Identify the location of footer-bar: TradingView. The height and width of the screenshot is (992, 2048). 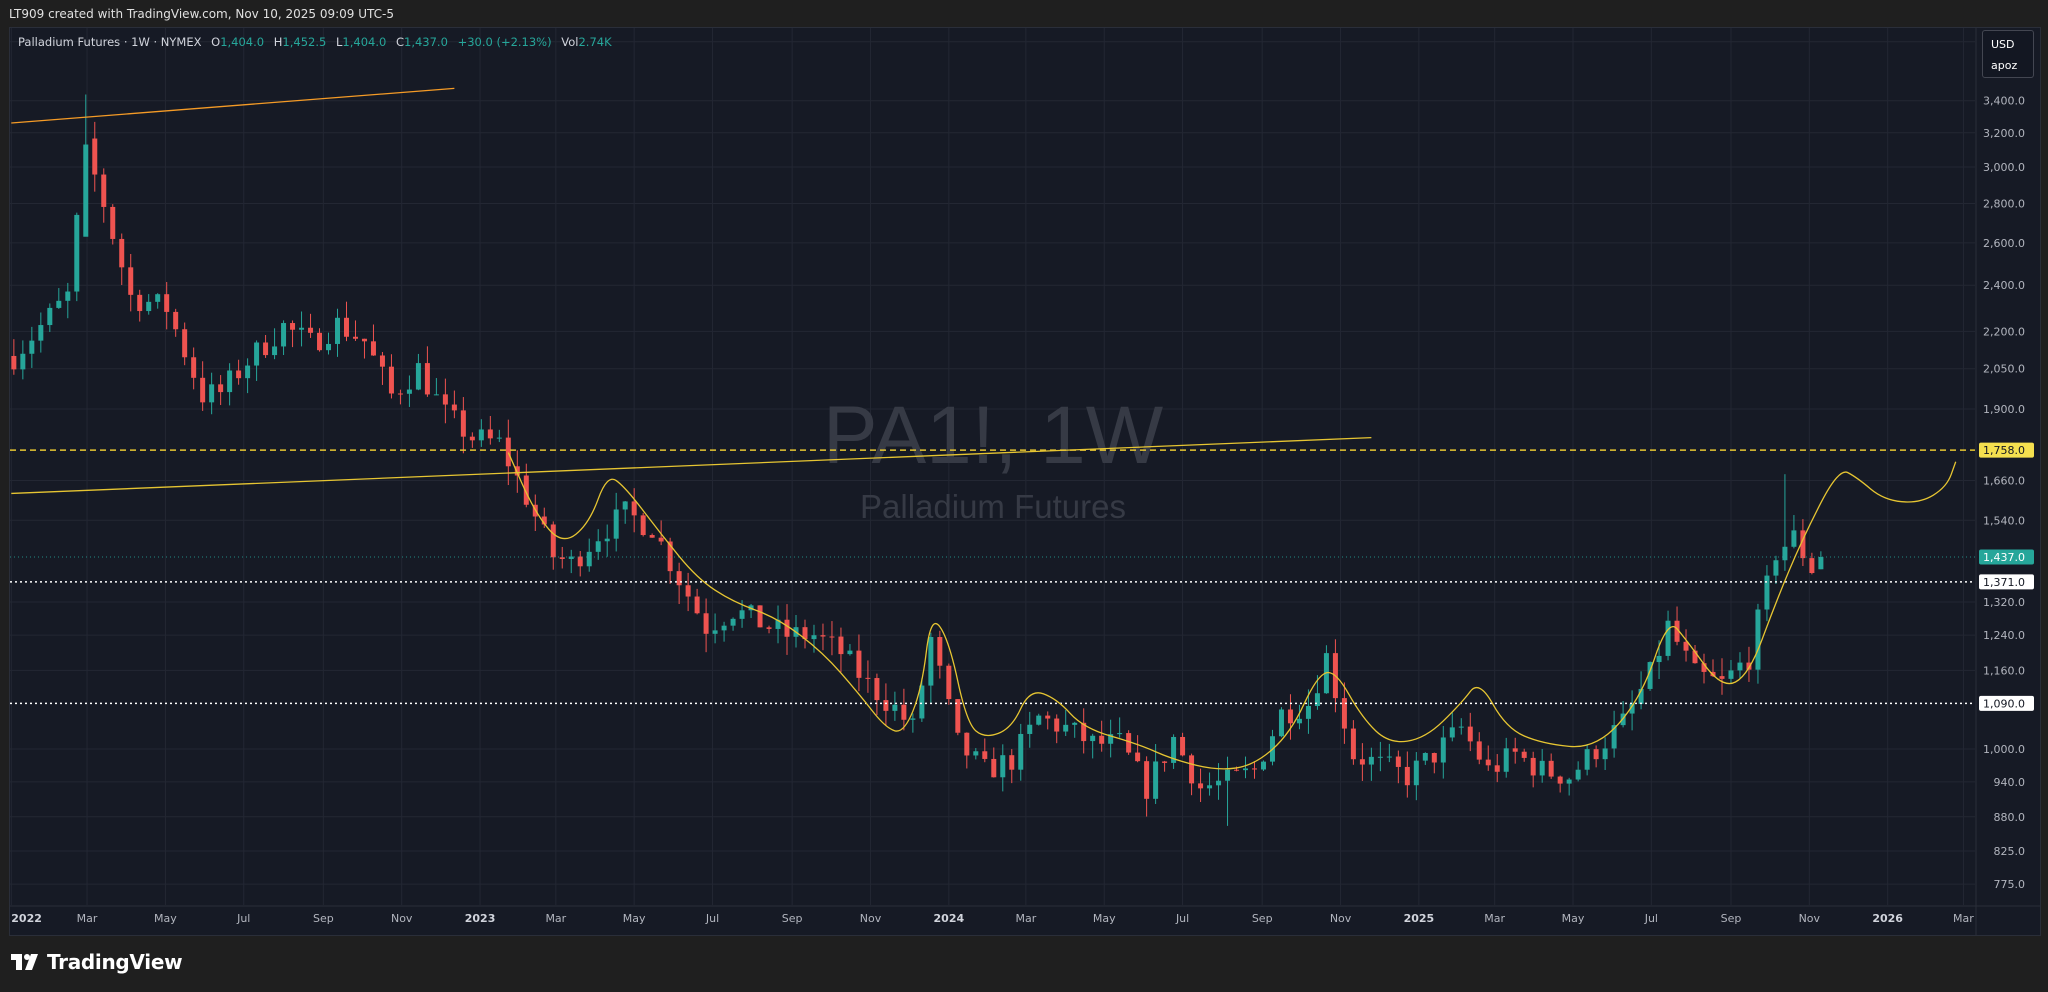
(1024, 964).